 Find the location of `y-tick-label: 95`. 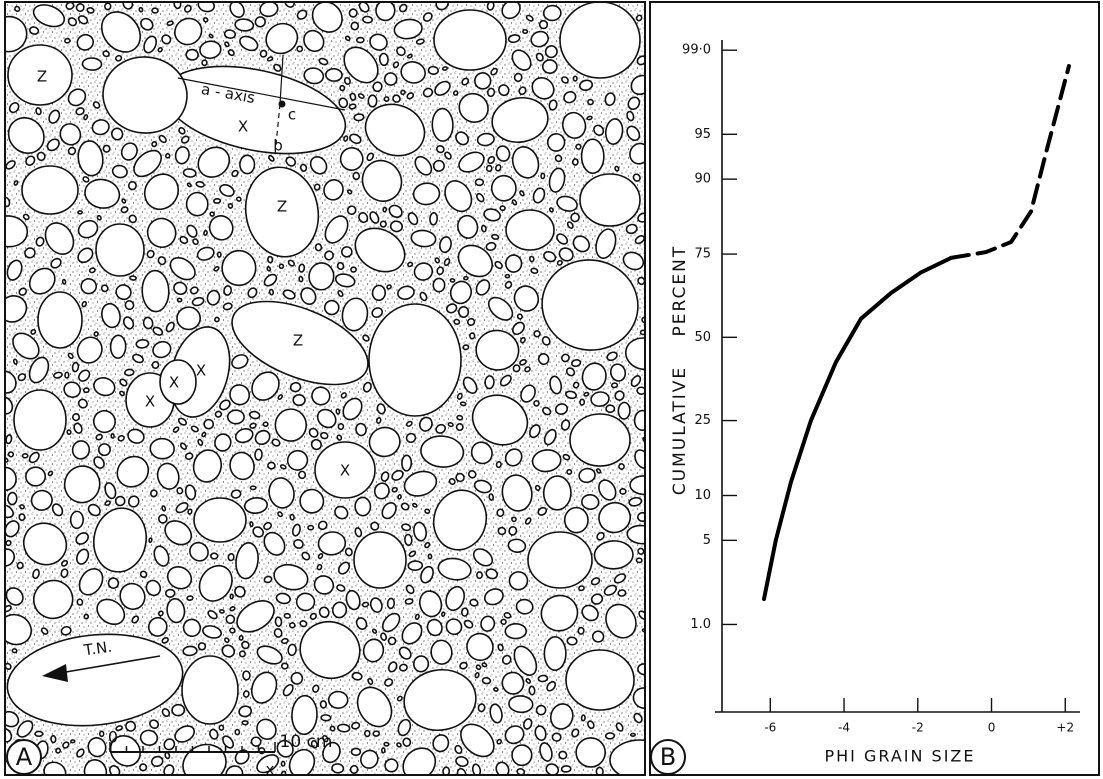

y-tick-label: 95 is located at coordinates (702, 134).